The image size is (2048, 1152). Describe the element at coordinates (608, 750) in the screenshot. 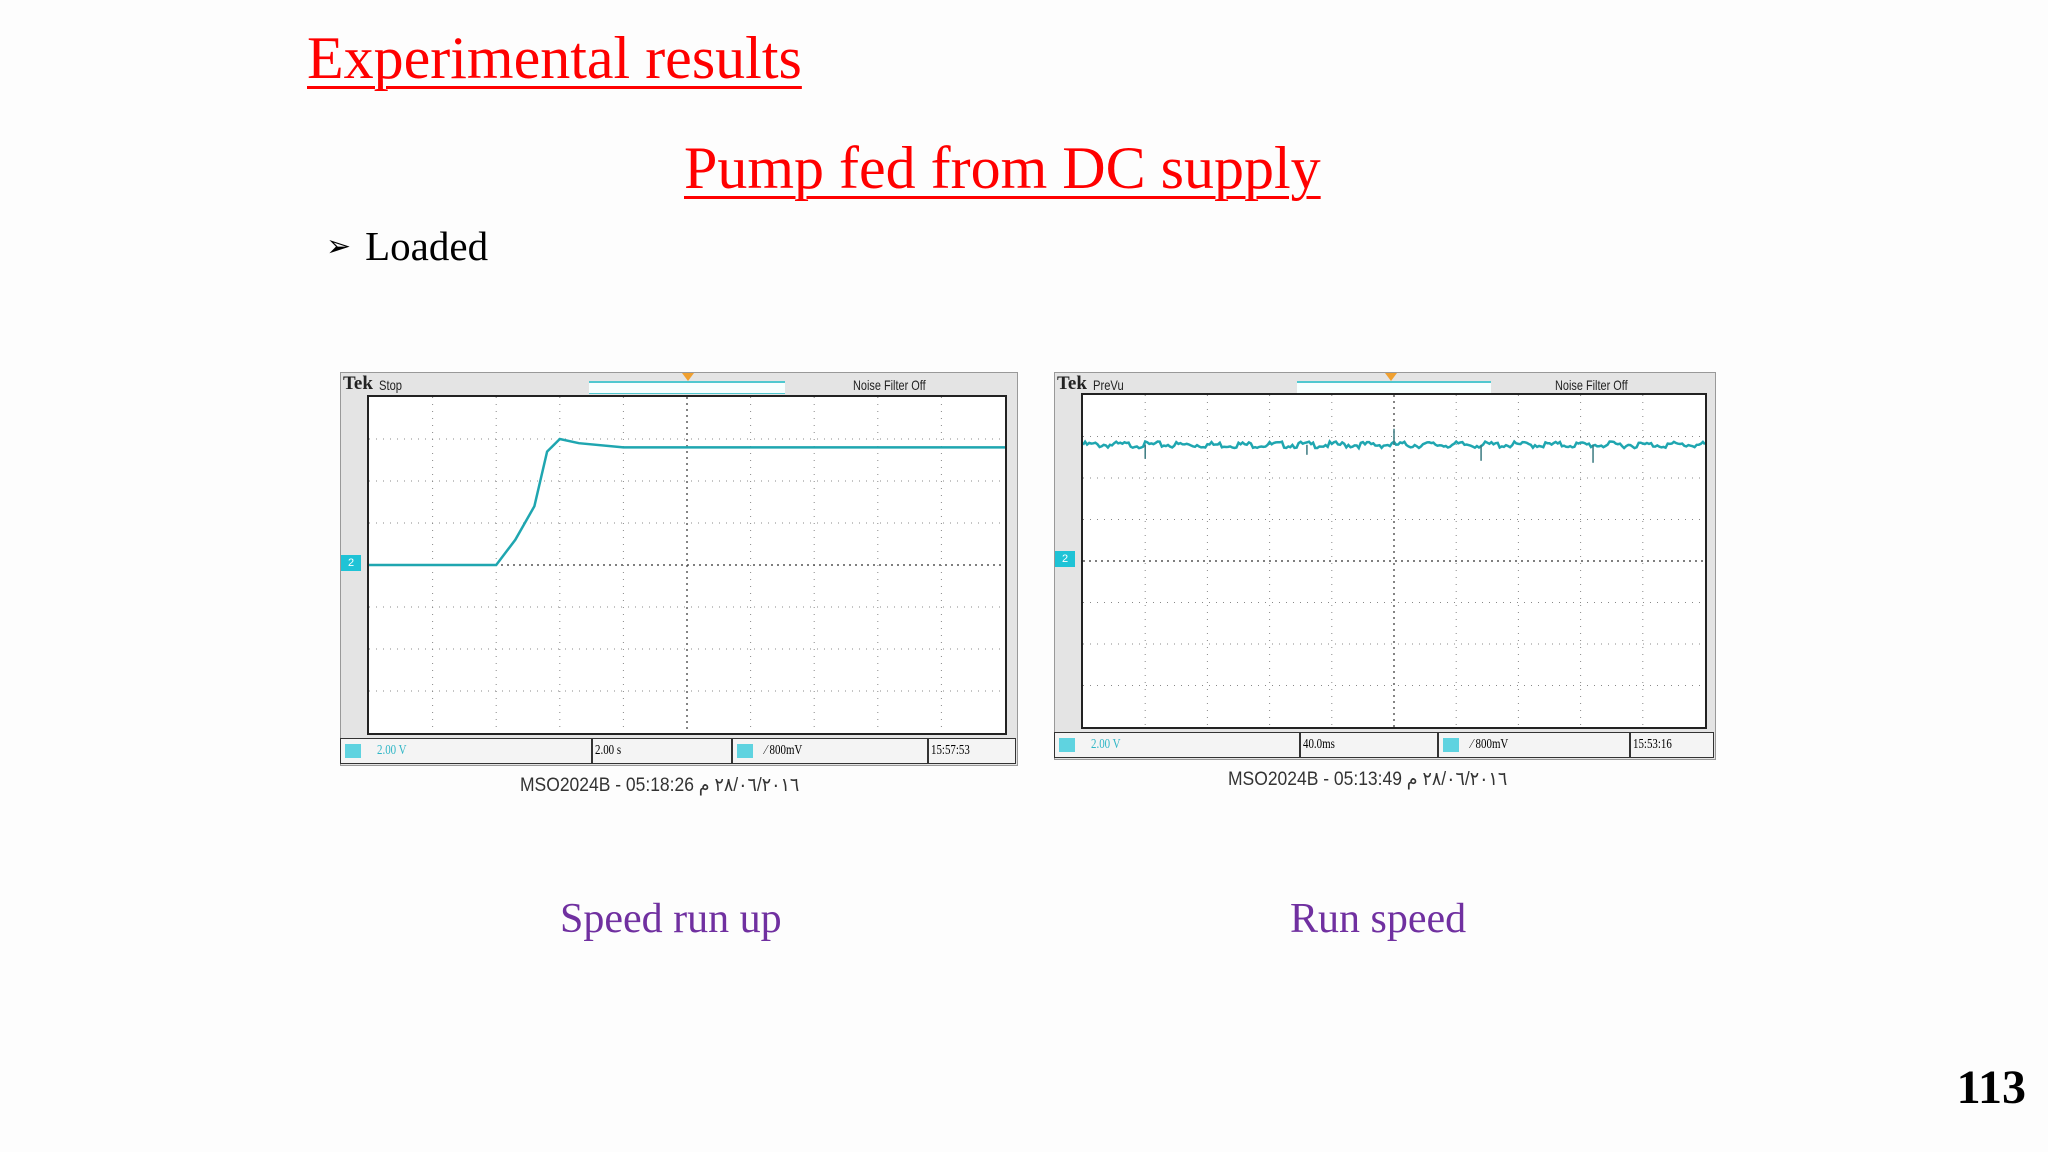

I see `time-scale: 2.00 s` at that location.